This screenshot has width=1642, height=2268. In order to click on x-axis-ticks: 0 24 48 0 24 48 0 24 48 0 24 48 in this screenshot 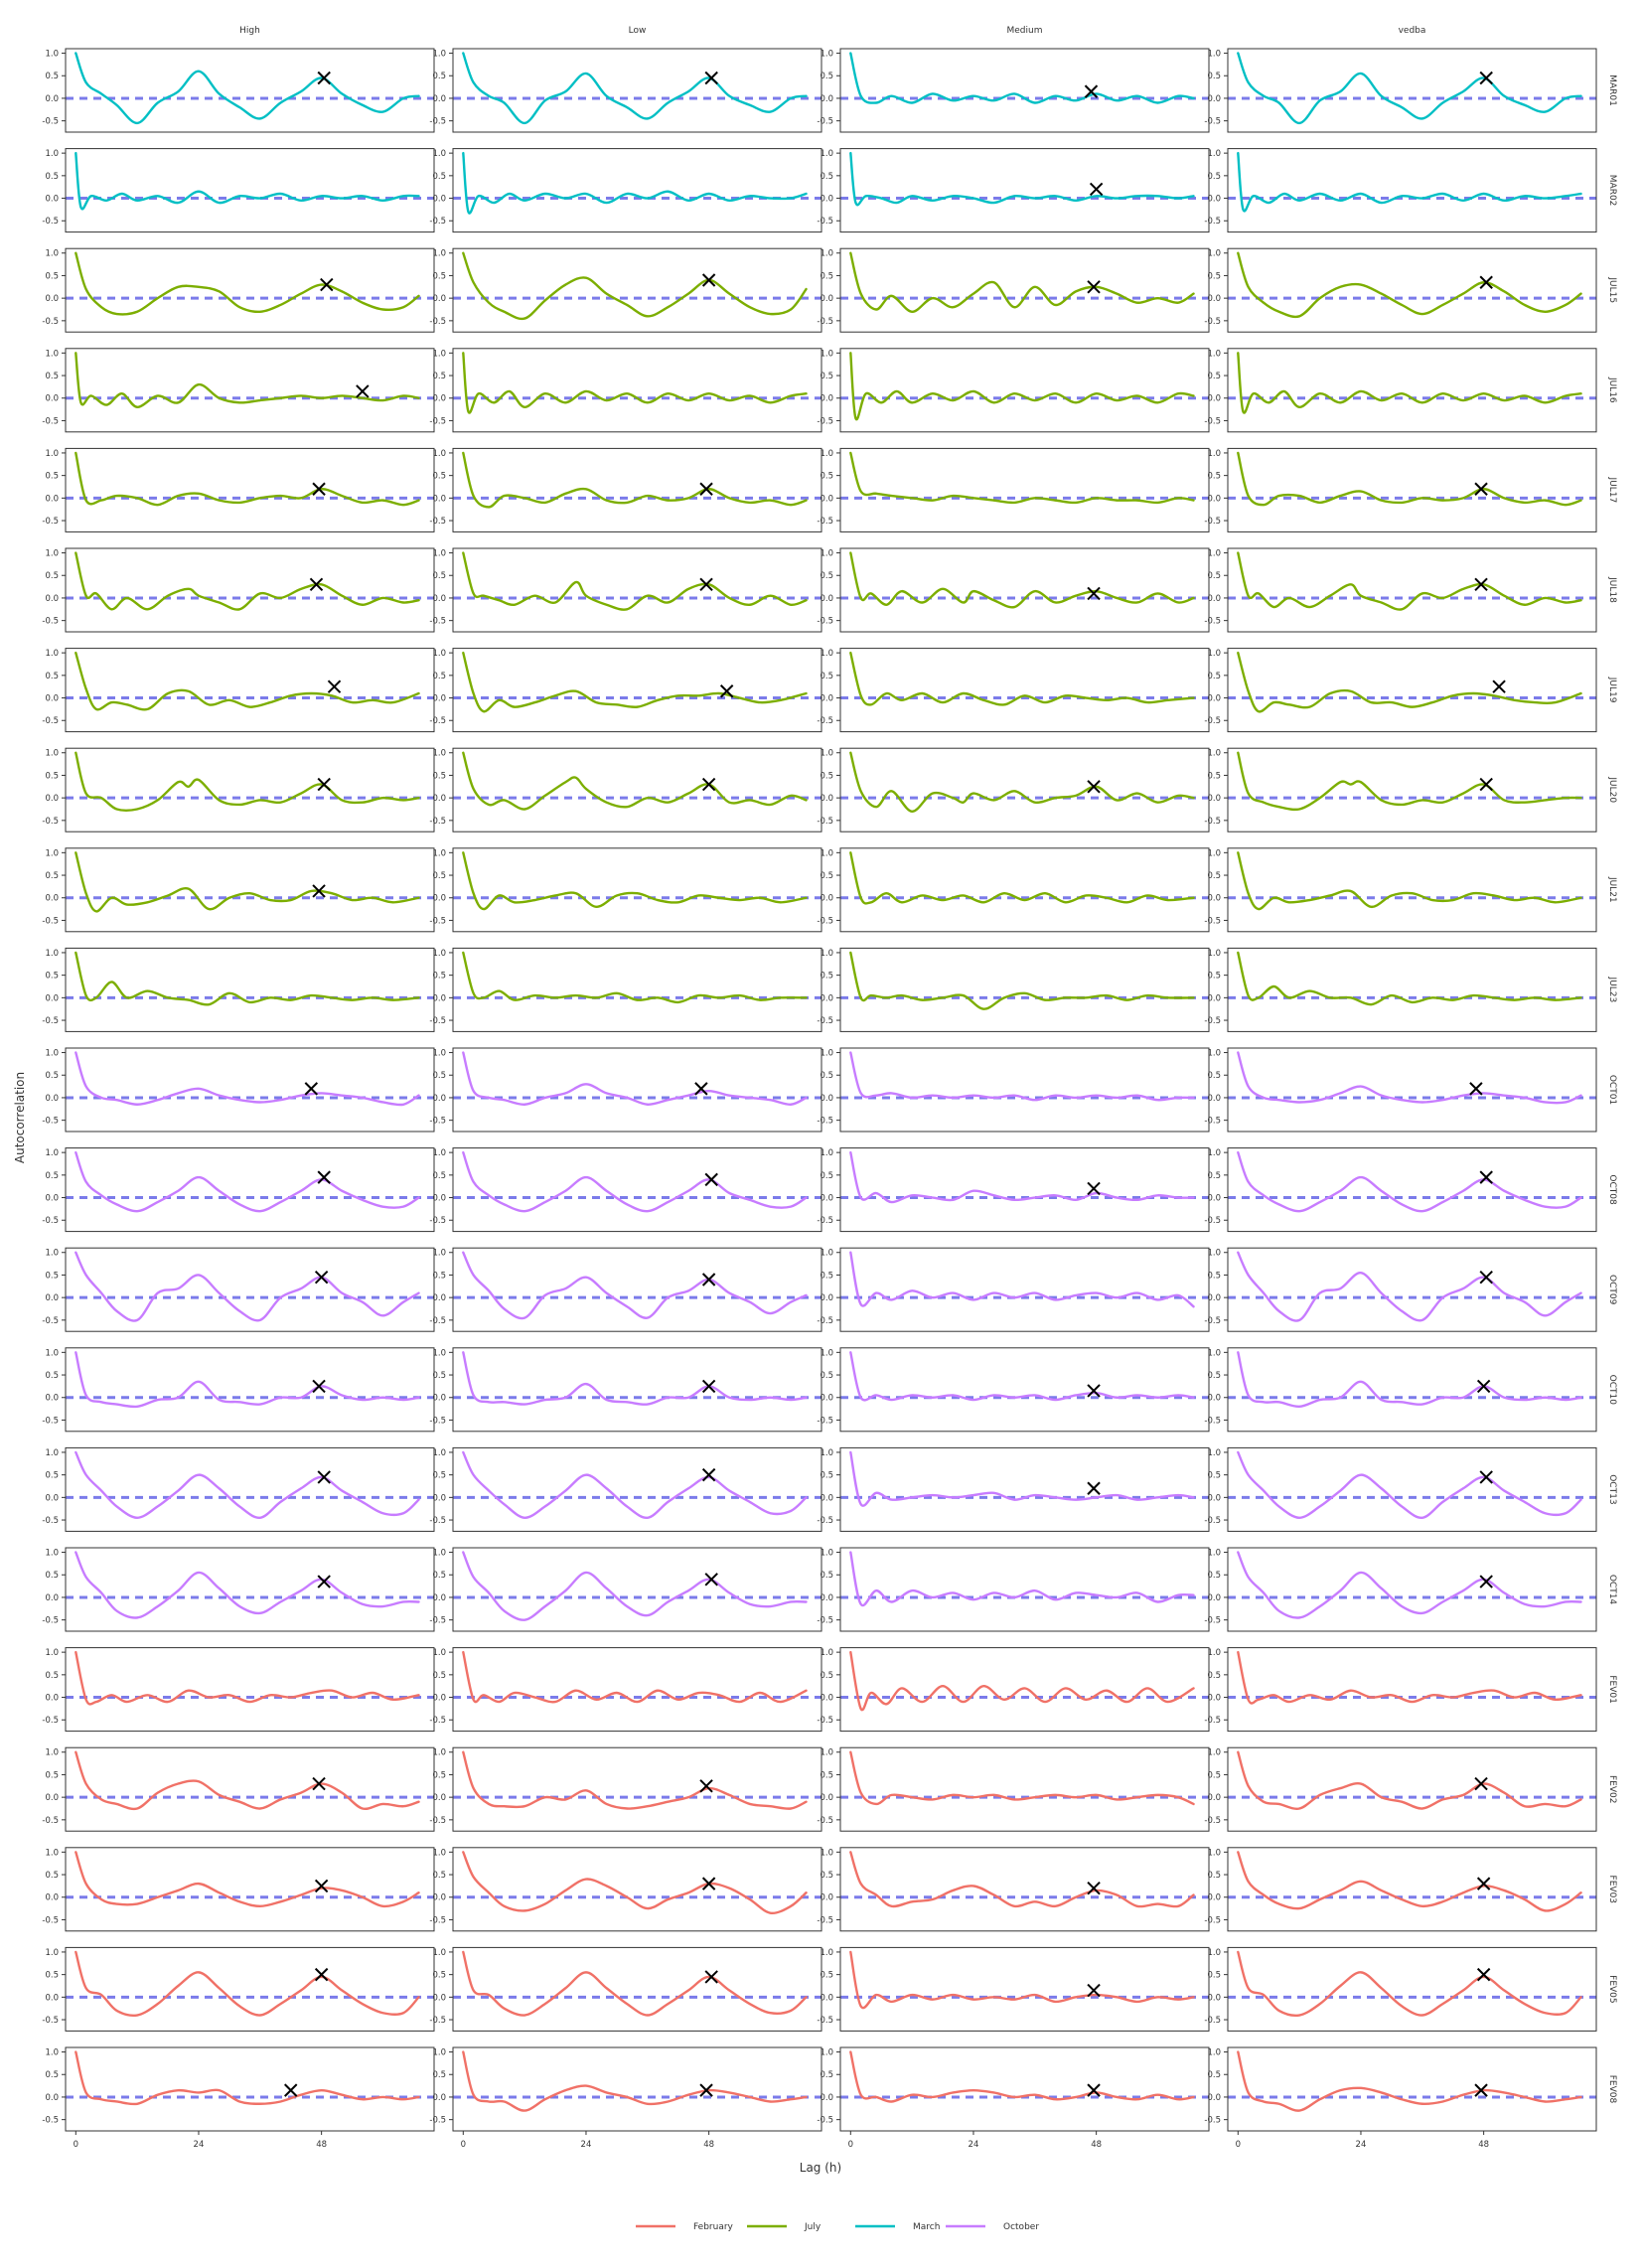, I will do `click(781, 2140)`.